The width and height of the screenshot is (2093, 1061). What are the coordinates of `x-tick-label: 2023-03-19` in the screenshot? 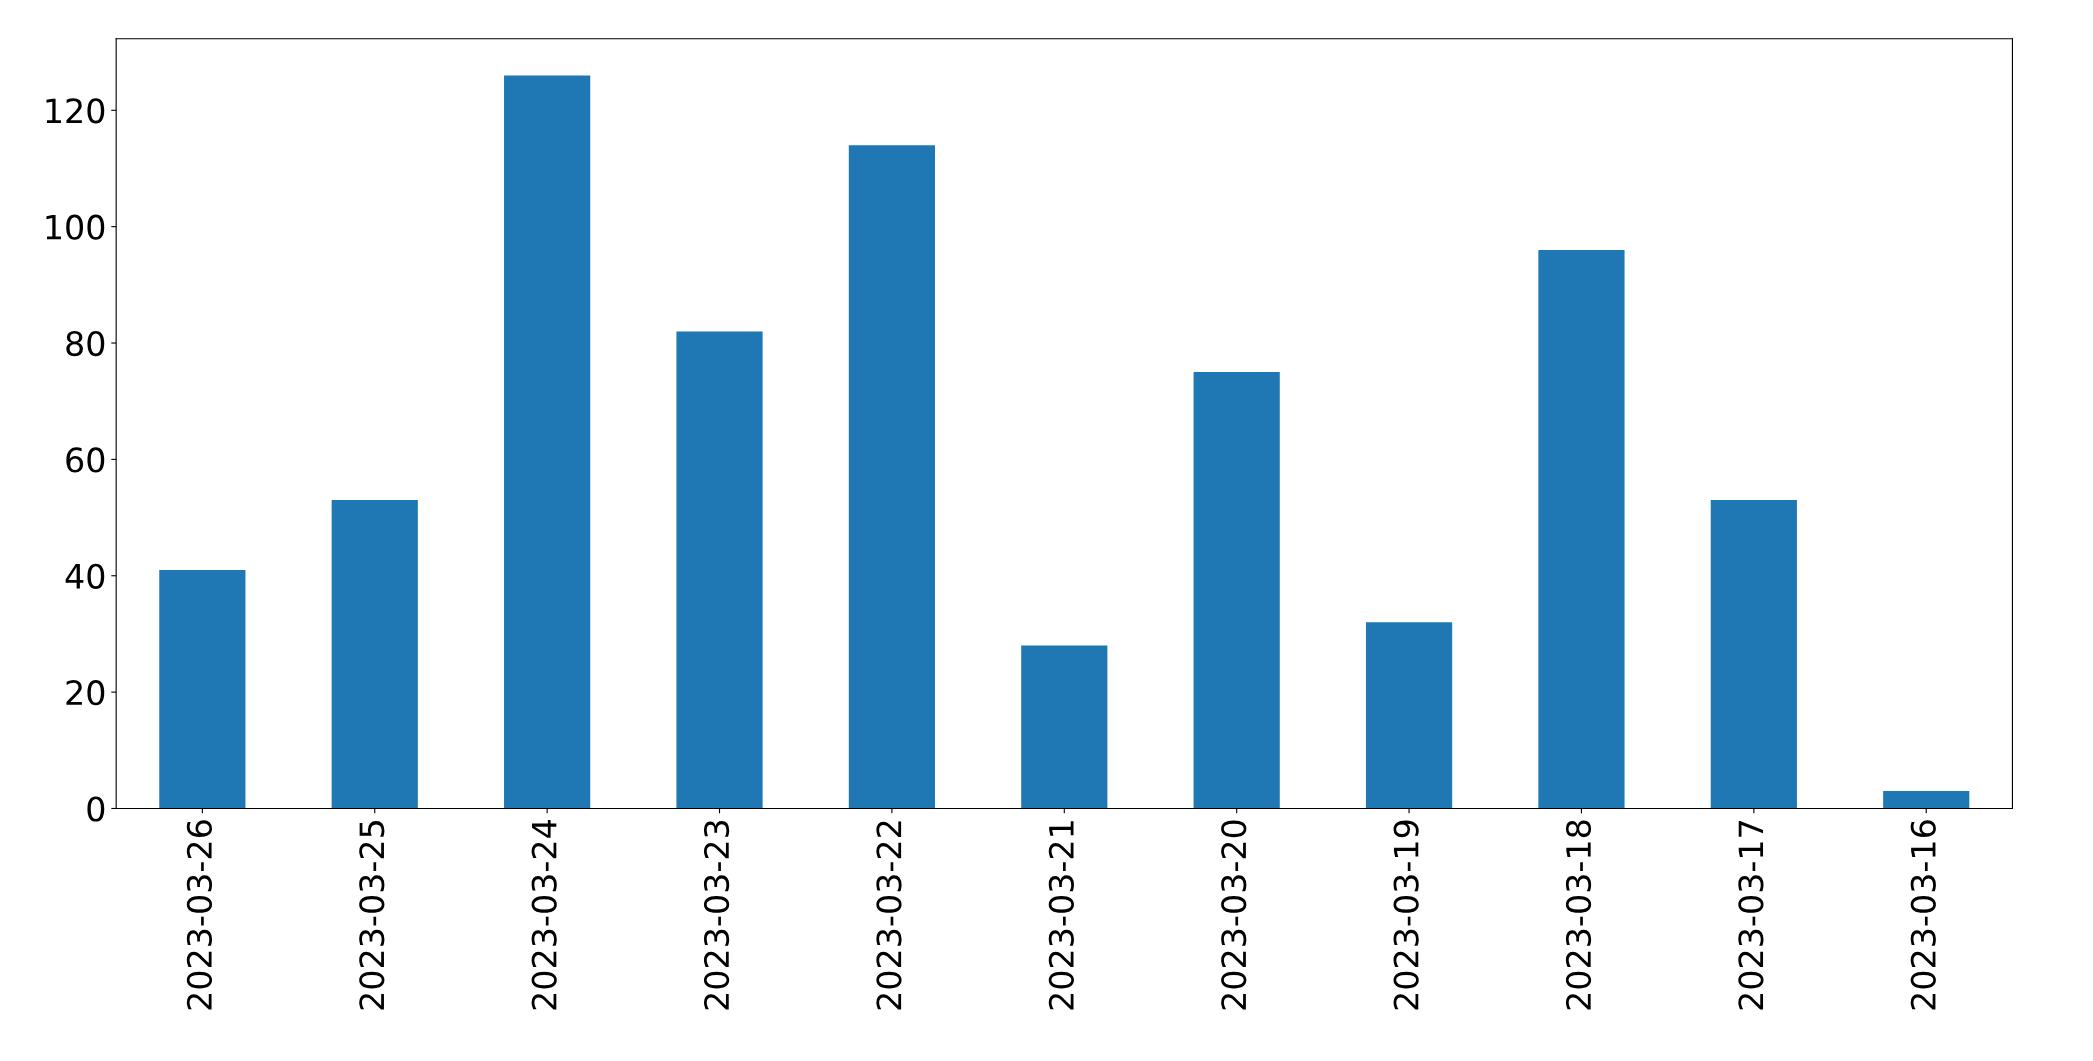 It's located at (1406, 915).